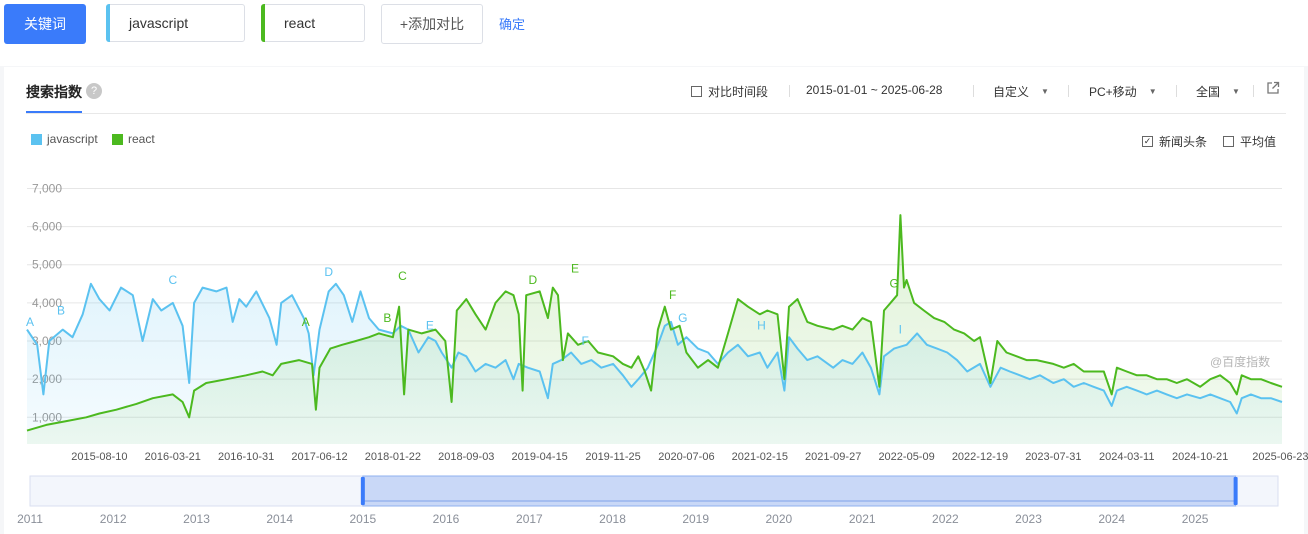 This screenshot has height=534, width=1308. What do you see at coordinates (172, 280) in the screenshot?
I see `news-marker-javascript: C` at bounding box center [172, 280].